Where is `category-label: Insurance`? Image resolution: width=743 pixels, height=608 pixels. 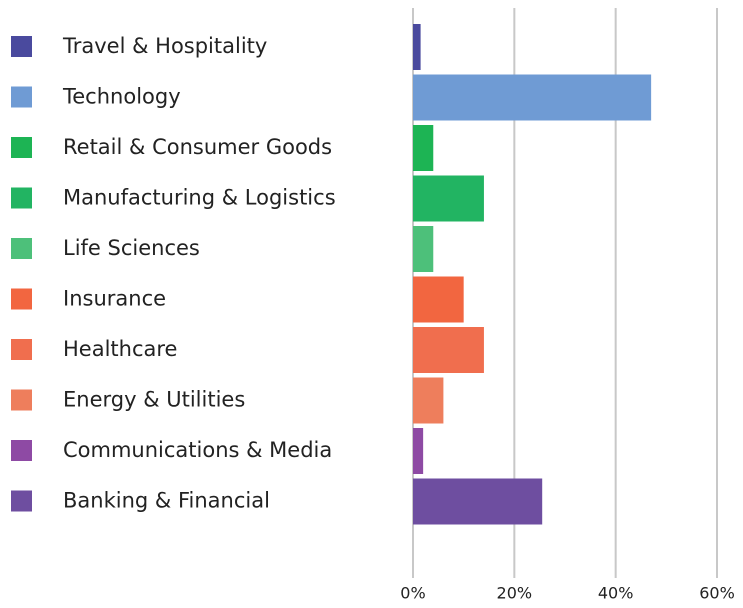 category-label: Insurance is located at coordinates (114, 299).